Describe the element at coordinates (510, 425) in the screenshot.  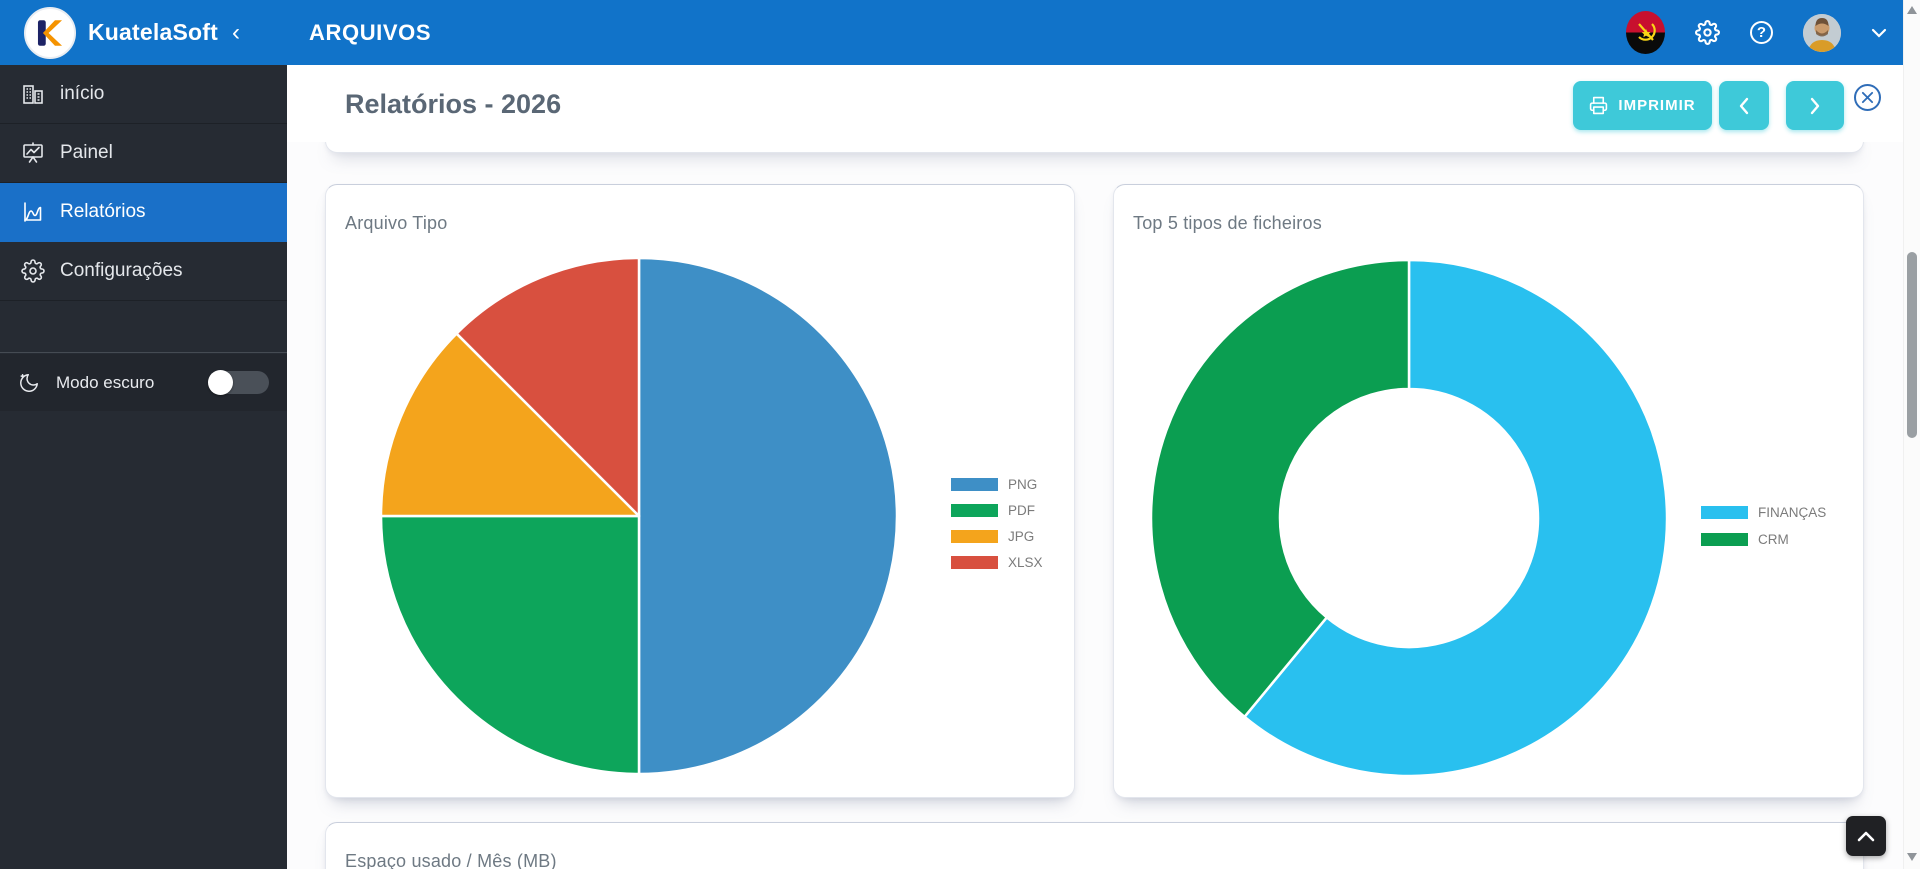
I see `slice-jpg` at that location.